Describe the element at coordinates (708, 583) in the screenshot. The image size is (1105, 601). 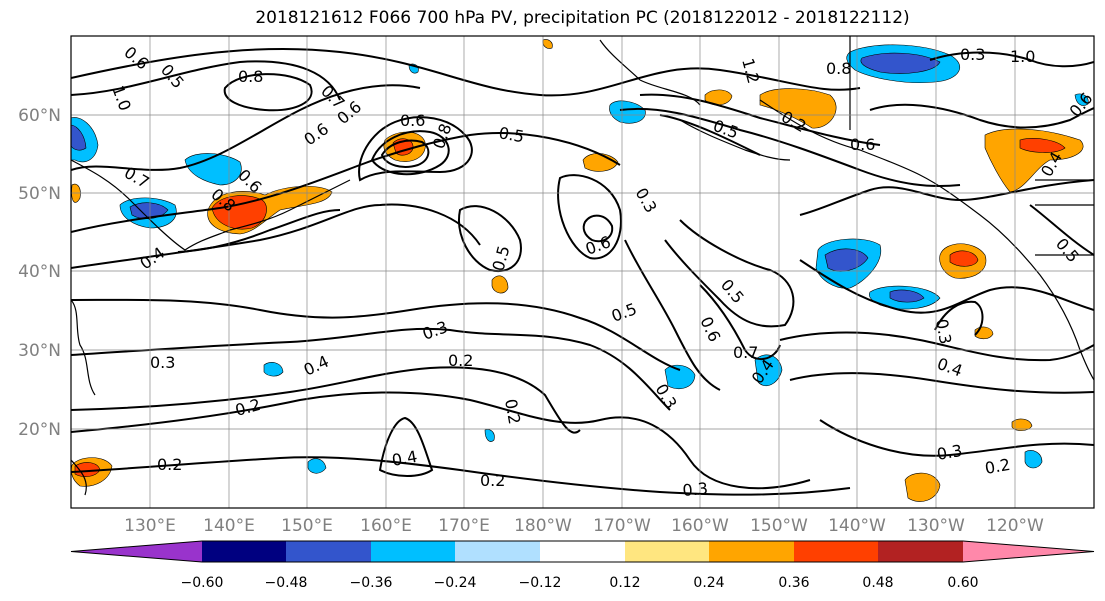
I see `colorbar-tick-label: 0.24` at that location.